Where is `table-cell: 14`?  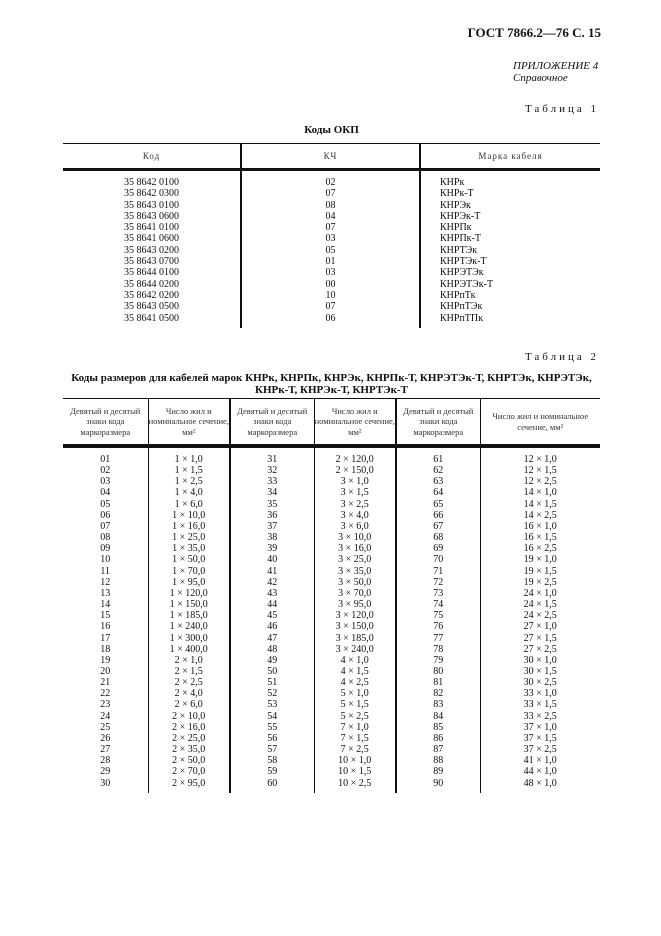 table-cell: 14 is located at coordinates (105, 605).